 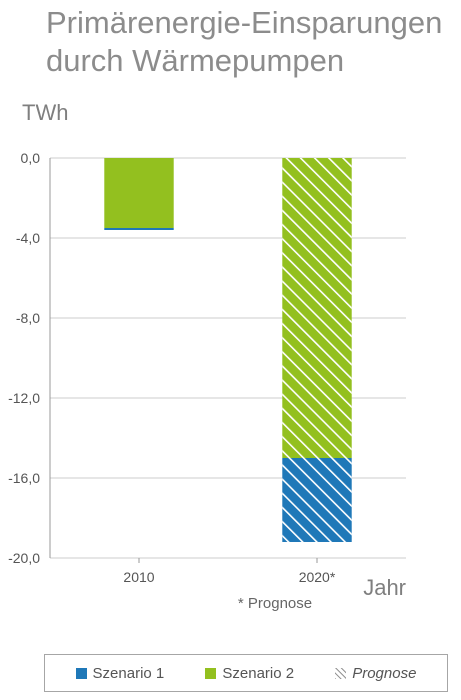 What do you see at coordinates (195, 60) in the screenshot?
I see `chart-title-line-2: durch Wärmepumpen` at bounding box center [195, 60].